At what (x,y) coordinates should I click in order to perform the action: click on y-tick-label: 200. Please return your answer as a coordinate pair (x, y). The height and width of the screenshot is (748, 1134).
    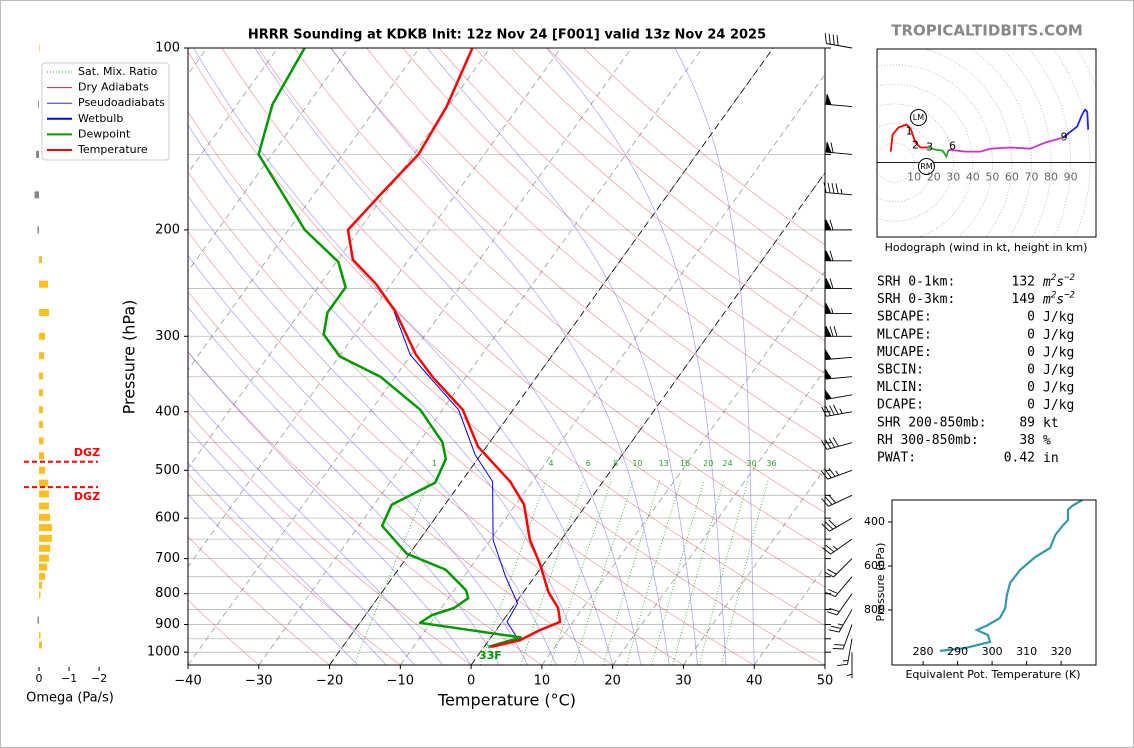
    Looking at the image, I should click on (167, 229).